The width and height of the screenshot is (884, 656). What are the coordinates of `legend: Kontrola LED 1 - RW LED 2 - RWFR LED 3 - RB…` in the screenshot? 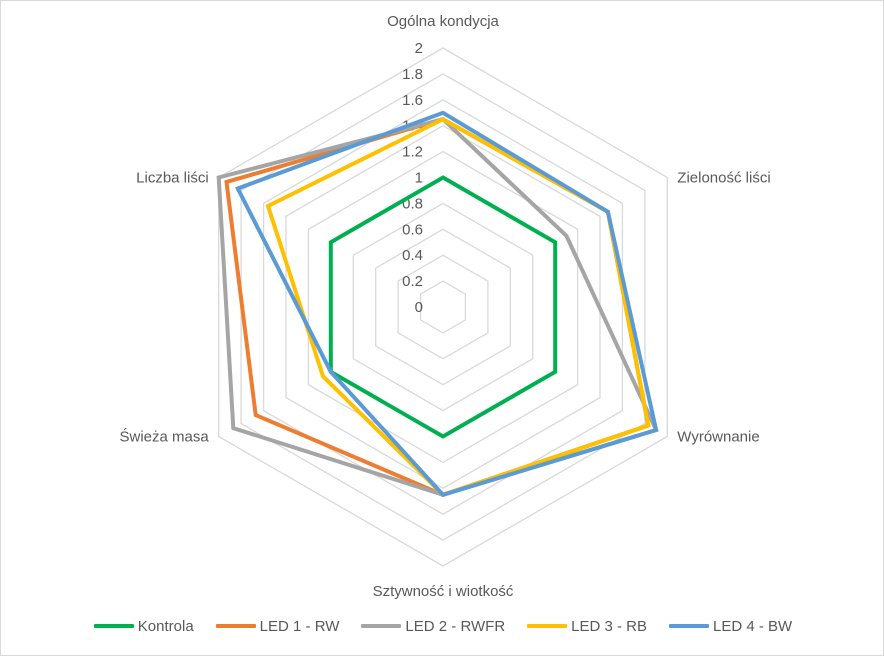 It's located at (442, 626).